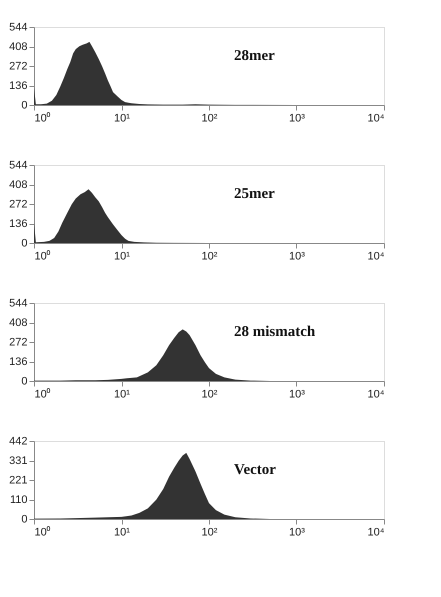  I want to click on annotation: Vector, so click(255, 470).